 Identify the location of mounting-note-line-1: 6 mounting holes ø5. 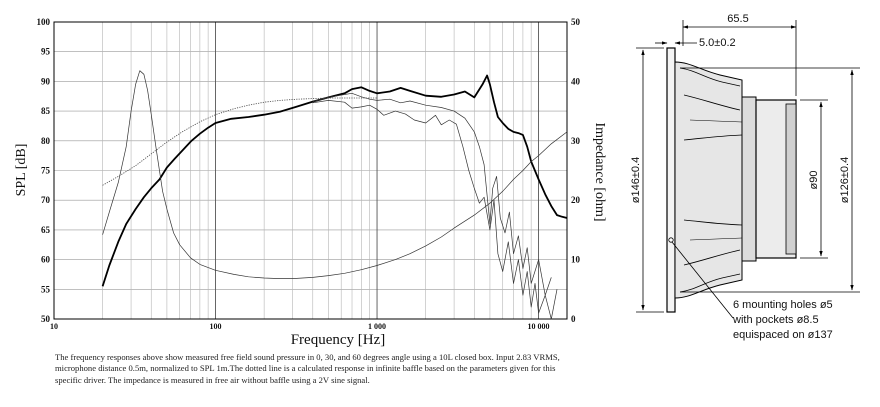
(783, 305).